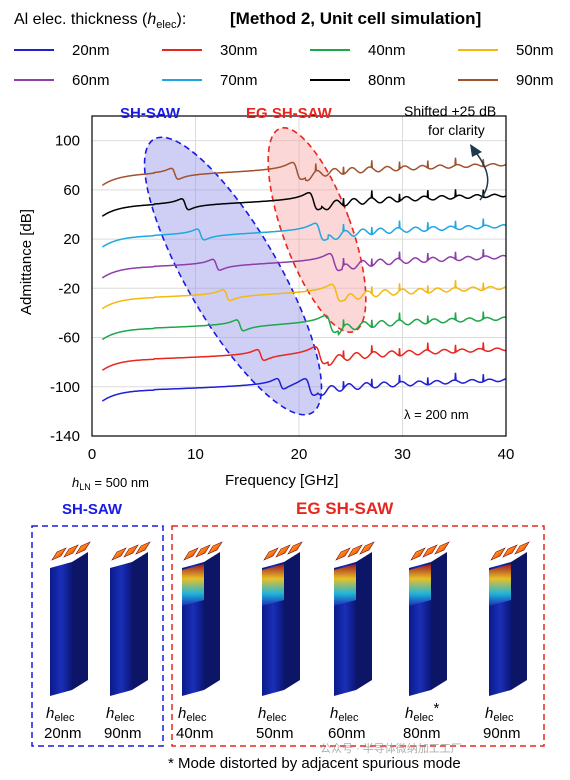  Describe the element at coordinates (120, 482) in the screenshot. I see `hln-value: = 500 nm` at that location.